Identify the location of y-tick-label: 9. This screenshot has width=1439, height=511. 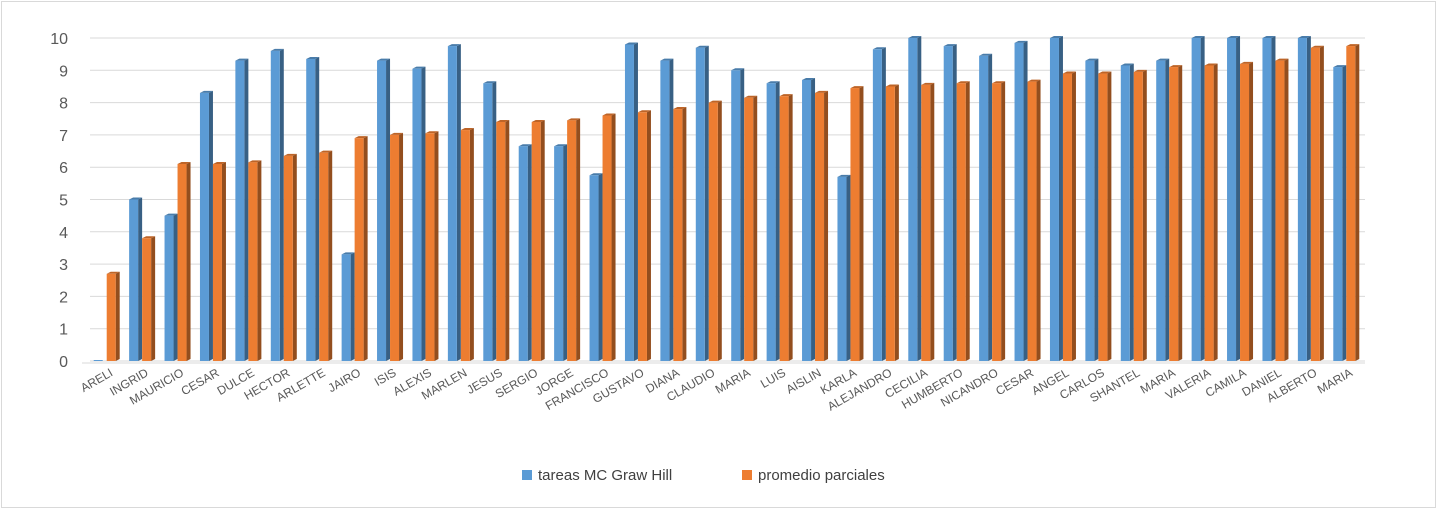
(63, 71).